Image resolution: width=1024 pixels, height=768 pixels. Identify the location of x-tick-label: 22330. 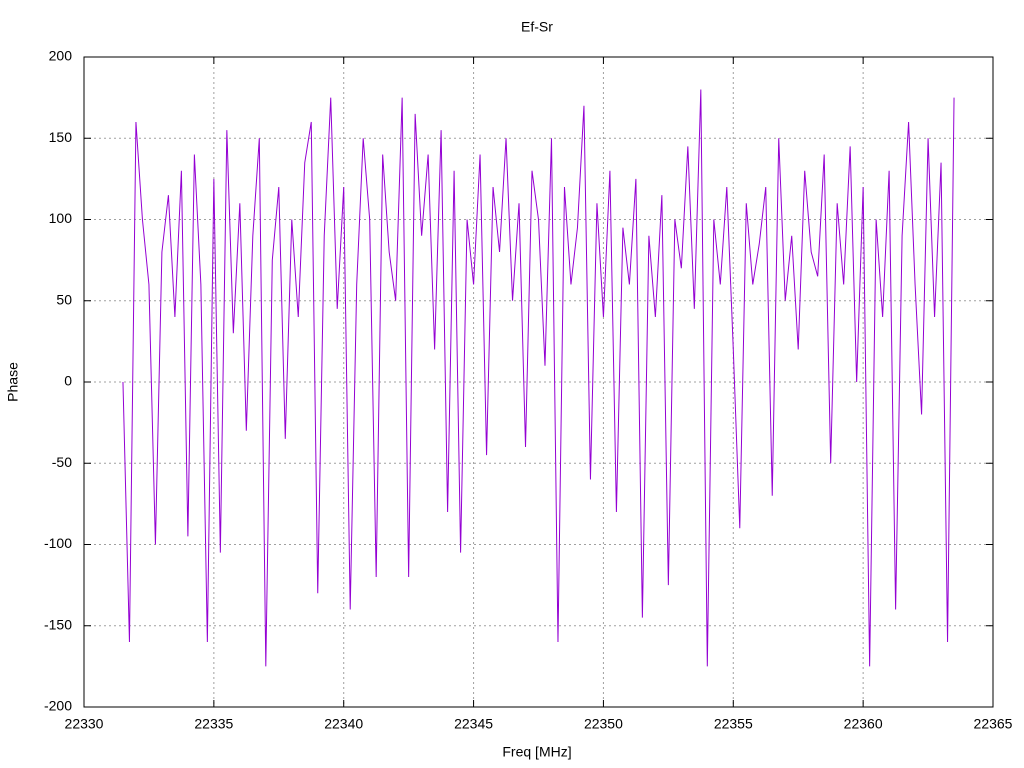
(84, 724).